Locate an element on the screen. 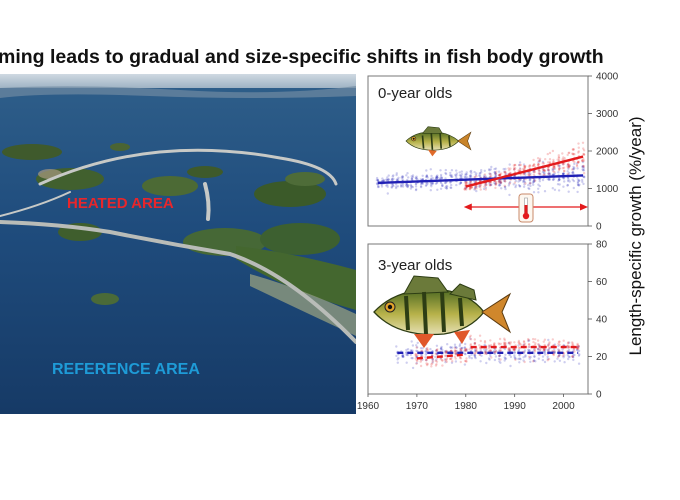  trend-lines is located at coordinates (480, 257).